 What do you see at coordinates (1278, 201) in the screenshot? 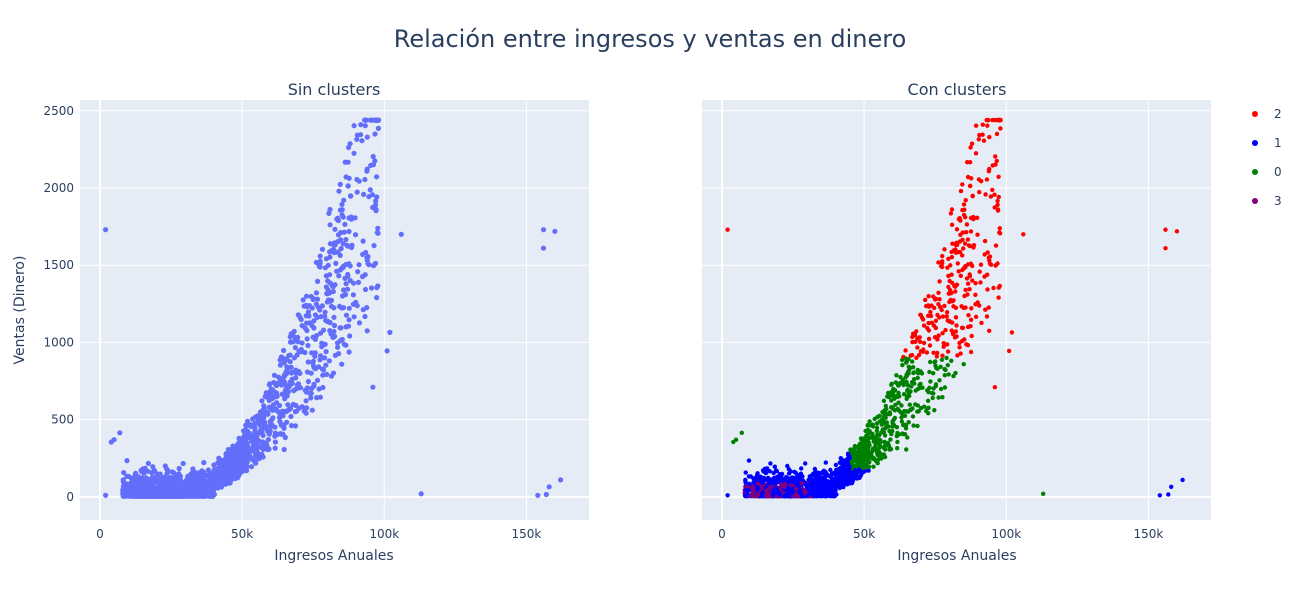
I see `legend-label: 3` at bounding box center [1278, 201].